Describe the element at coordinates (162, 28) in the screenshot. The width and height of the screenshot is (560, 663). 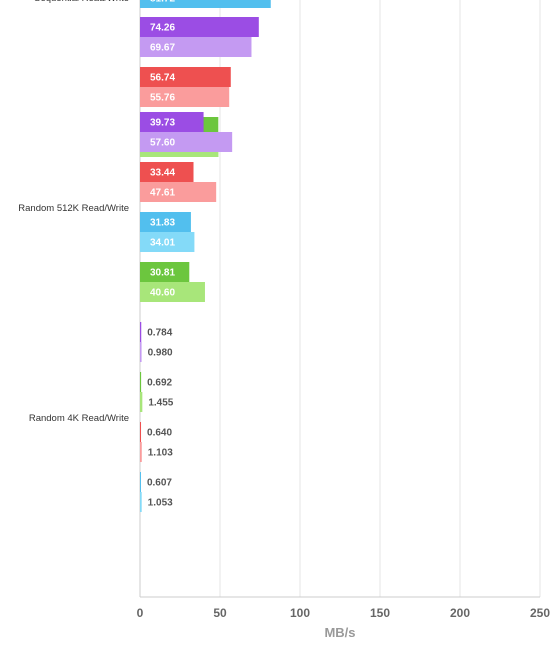
I see `bar-value-label: 74.26` at that location.